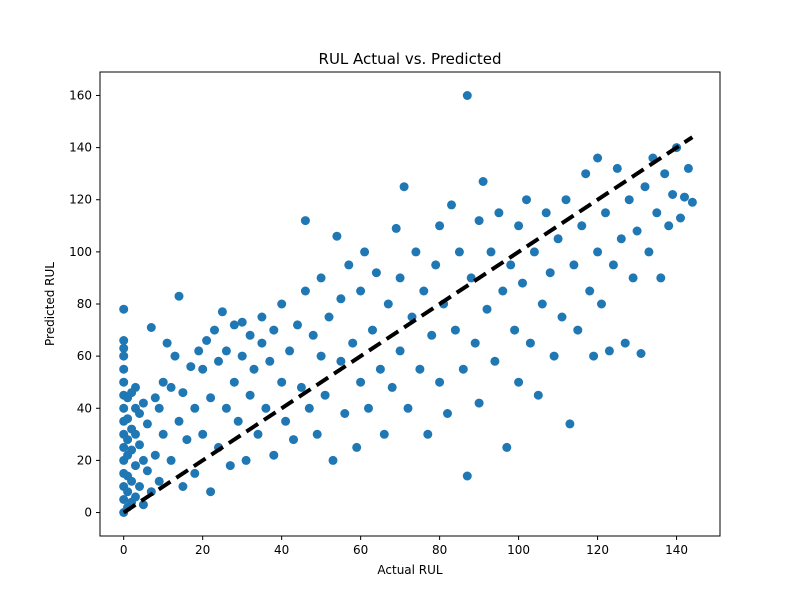 The image size is (800, 600). Describe the element at coordinates (518, 550) in the screenshot. I see `x-tick-label: 100` at that location.